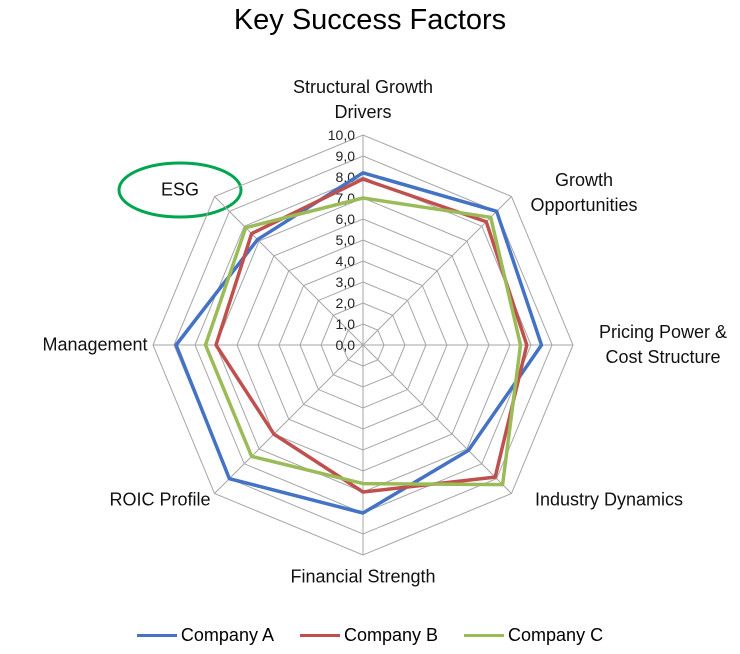 This screenshot has width=740, height=654. Describe the element at coordinates (95, 344) in the screenshot. I see `axis-label: Management` at that location.